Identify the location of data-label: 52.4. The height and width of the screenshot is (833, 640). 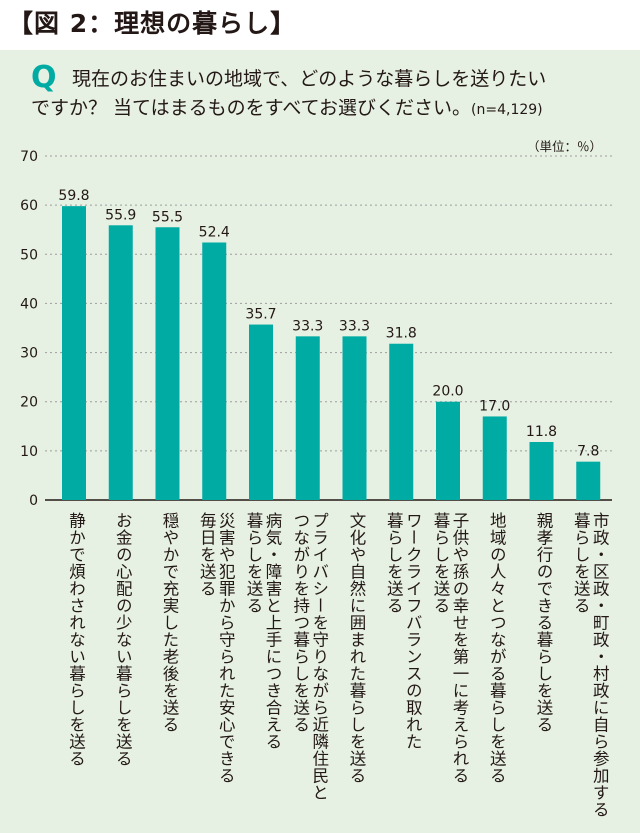
(214, 232).